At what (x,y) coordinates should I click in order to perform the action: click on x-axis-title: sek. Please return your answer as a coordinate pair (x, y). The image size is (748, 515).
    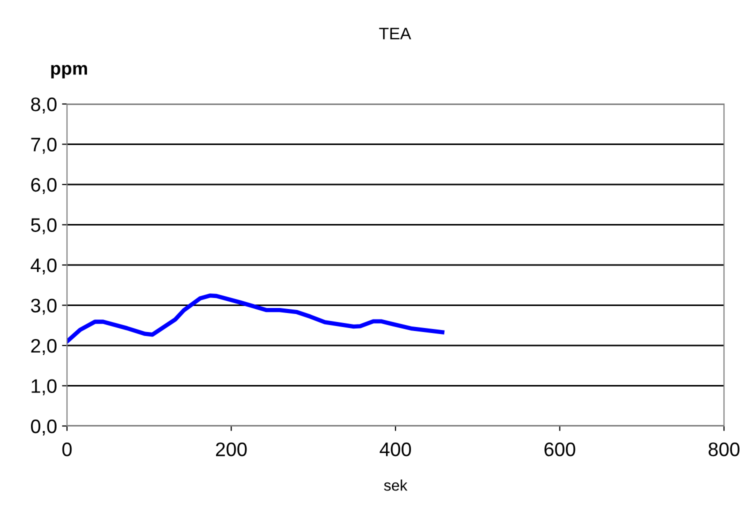
    Looking at the image, I should click on (396, 485).